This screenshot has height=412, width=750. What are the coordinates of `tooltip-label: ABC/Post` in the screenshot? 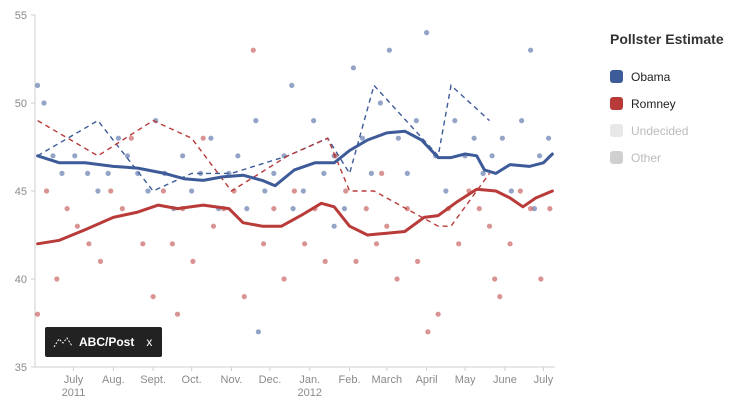 It's located at (107, 342).